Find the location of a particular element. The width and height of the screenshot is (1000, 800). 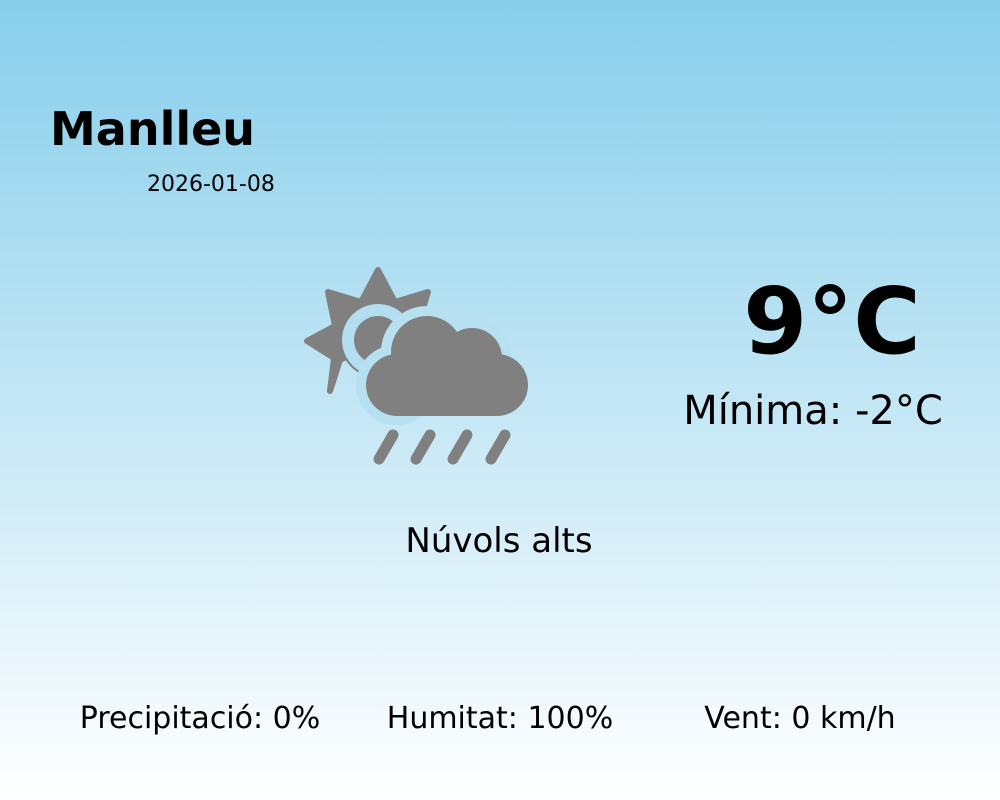

precipitation-stat: Precipitació: 0% is located at coordinates (200, 718).